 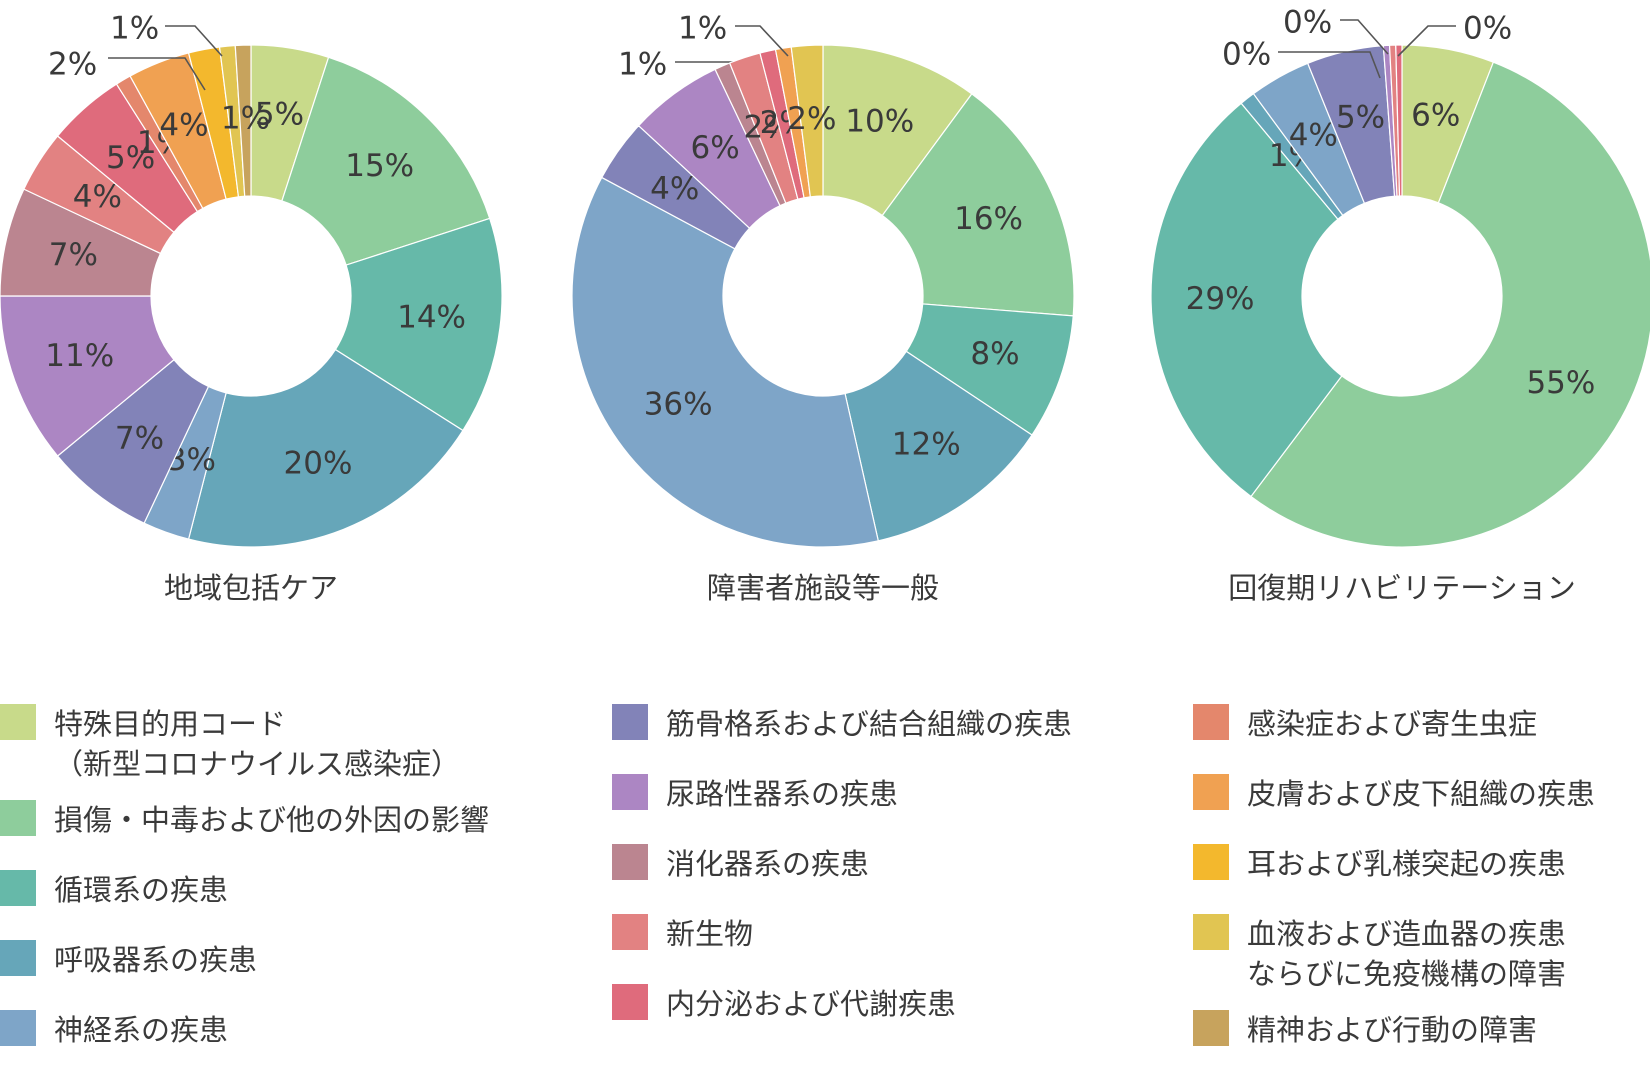 What do you see at coordinates (879, 122) in the screenshot?
I see `data-label-2-1: 10%` at bounding box center [879, 122].